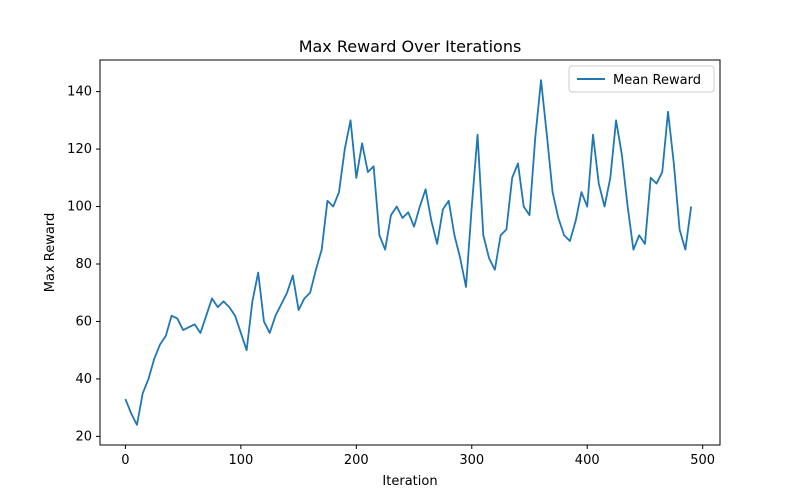 The height and width of the screenshot is (500, 800). What do you see at coordinates (50, 252) in the screenshot?
I see `y-axis-label: Max Reward` at bounding box center [50, 252].